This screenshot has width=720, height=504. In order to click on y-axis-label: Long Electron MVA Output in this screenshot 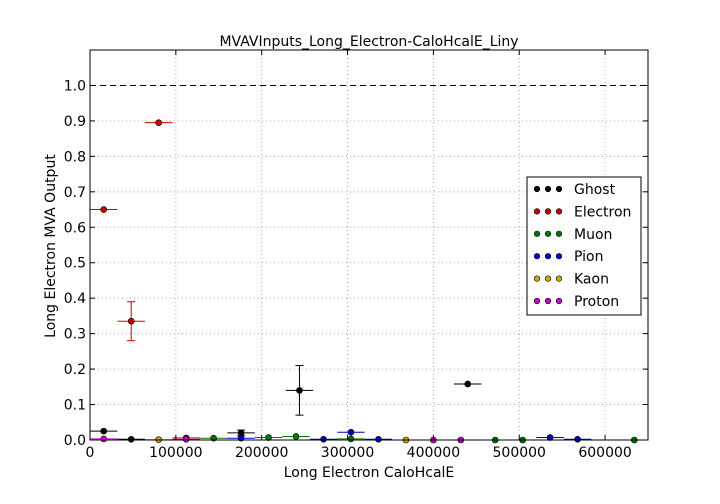, I will do `click(51, 246)`.